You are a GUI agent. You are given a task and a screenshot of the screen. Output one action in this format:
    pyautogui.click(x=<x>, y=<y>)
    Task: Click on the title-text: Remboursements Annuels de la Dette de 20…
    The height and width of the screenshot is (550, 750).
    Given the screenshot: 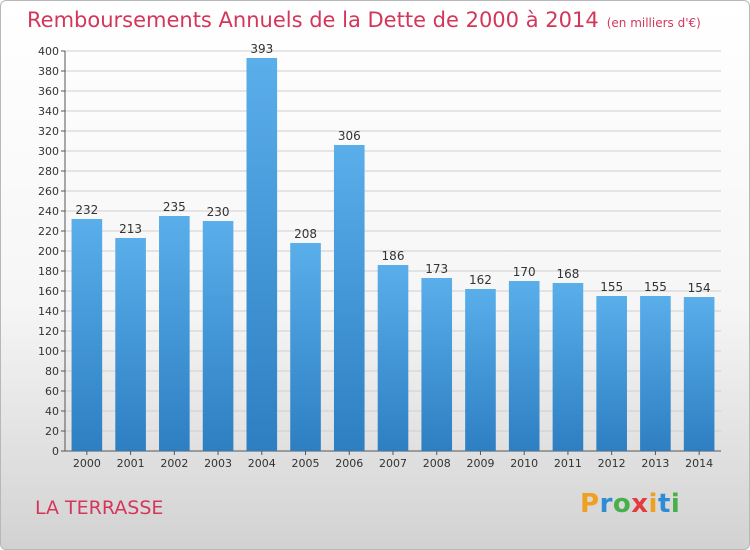 What is the action you would take?
    pyautogui.click(x=313, y=20)
    